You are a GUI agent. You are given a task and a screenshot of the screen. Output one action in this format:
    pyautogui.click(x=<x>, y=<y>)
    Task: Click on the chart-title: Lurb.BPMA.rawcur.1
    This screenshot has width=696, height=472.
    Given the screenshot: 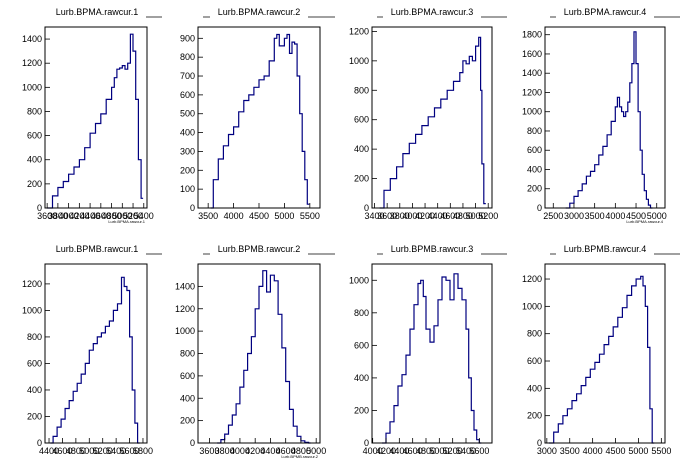 What is the action you would take?
    pyautogui.click(x=97, y=12)
    